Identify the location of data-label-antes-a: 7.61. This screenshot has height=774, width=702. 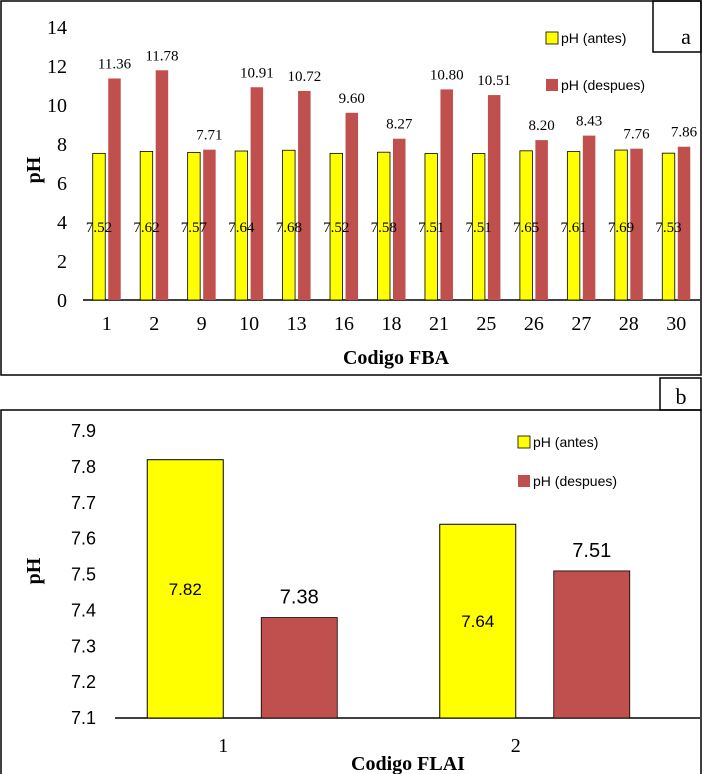
(573, 228).